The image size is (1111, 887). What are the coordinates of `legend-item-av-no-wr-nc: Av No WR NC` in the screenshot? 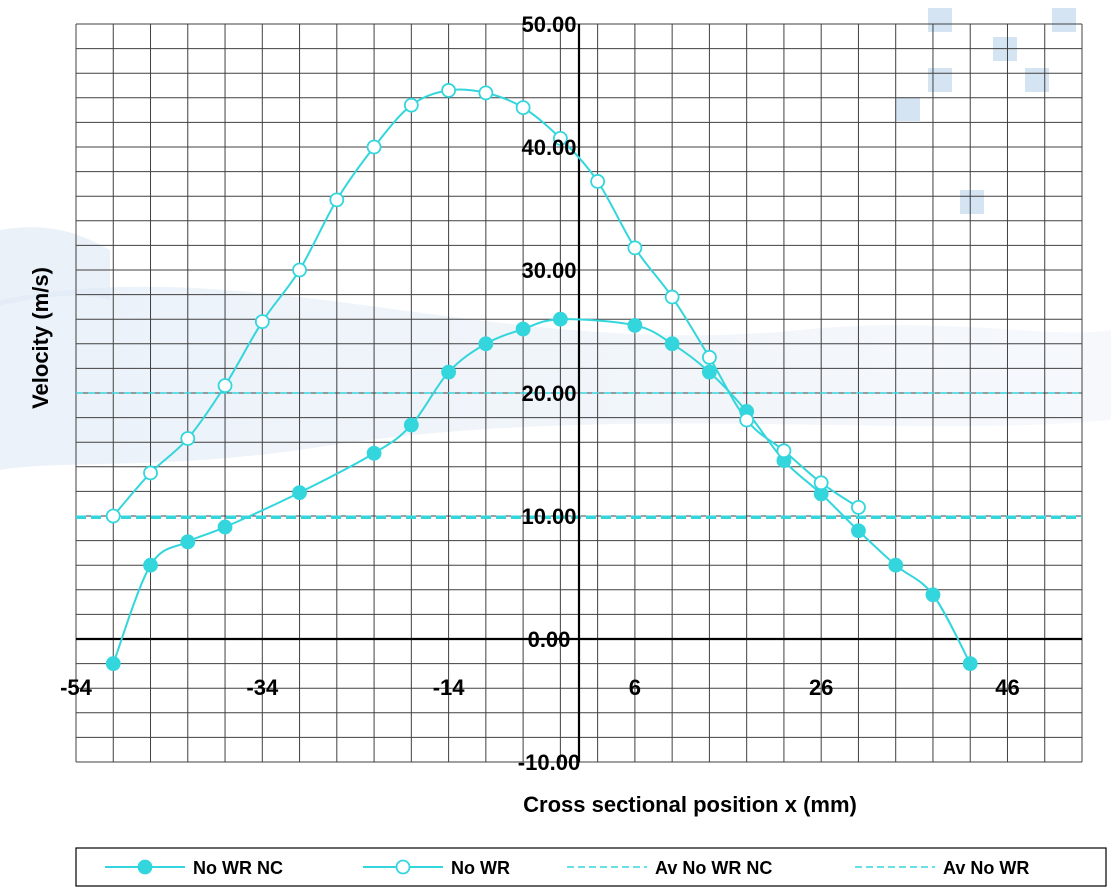 It's located at (669, 868).